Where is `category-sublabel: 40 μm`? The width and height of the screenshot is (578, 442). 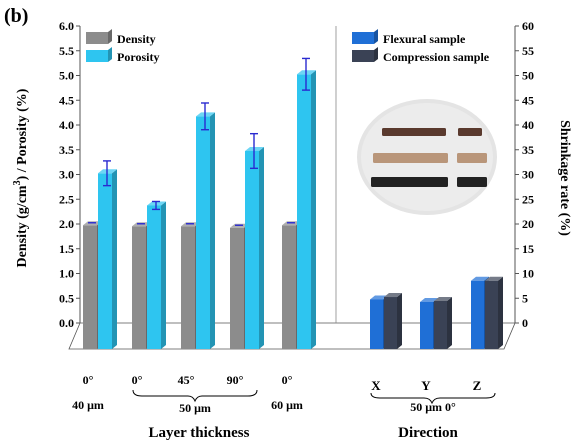 category-sublabel: 40 μm is located at coordinates (88, 405).